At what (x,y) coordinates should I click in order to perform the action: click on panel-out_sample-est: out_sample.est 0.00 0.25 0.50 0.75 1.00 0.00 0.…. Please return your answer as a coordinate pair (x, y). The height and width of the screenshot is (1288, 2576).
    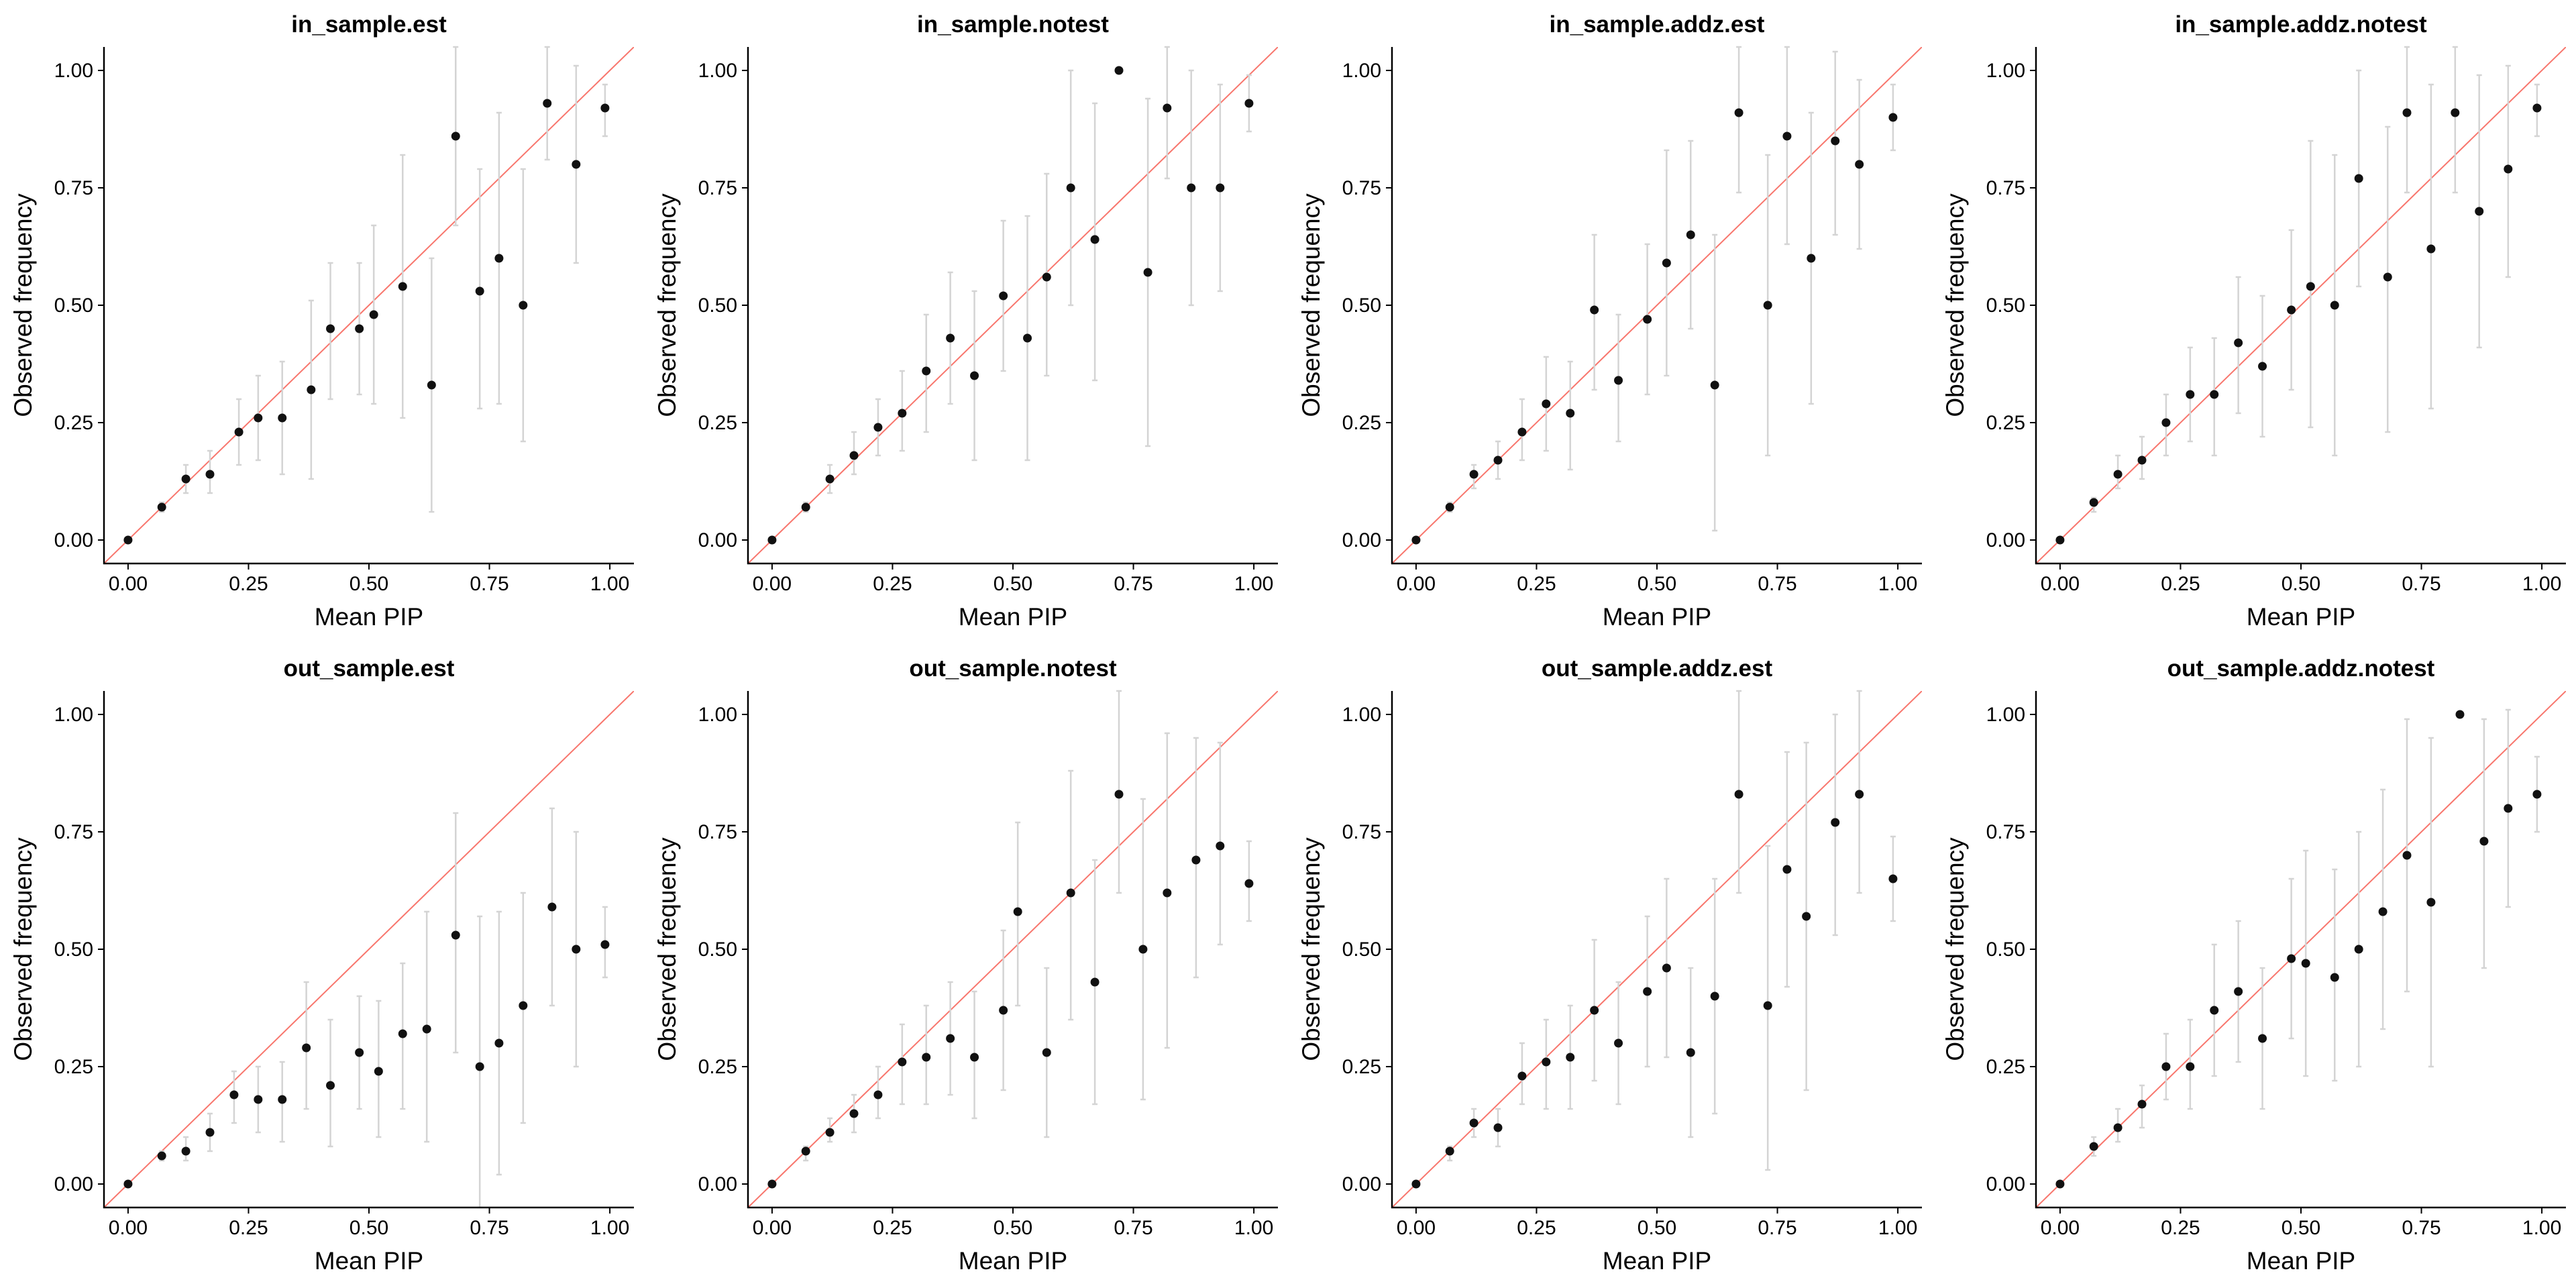
    Looking at the image, I should click on (321, 965).